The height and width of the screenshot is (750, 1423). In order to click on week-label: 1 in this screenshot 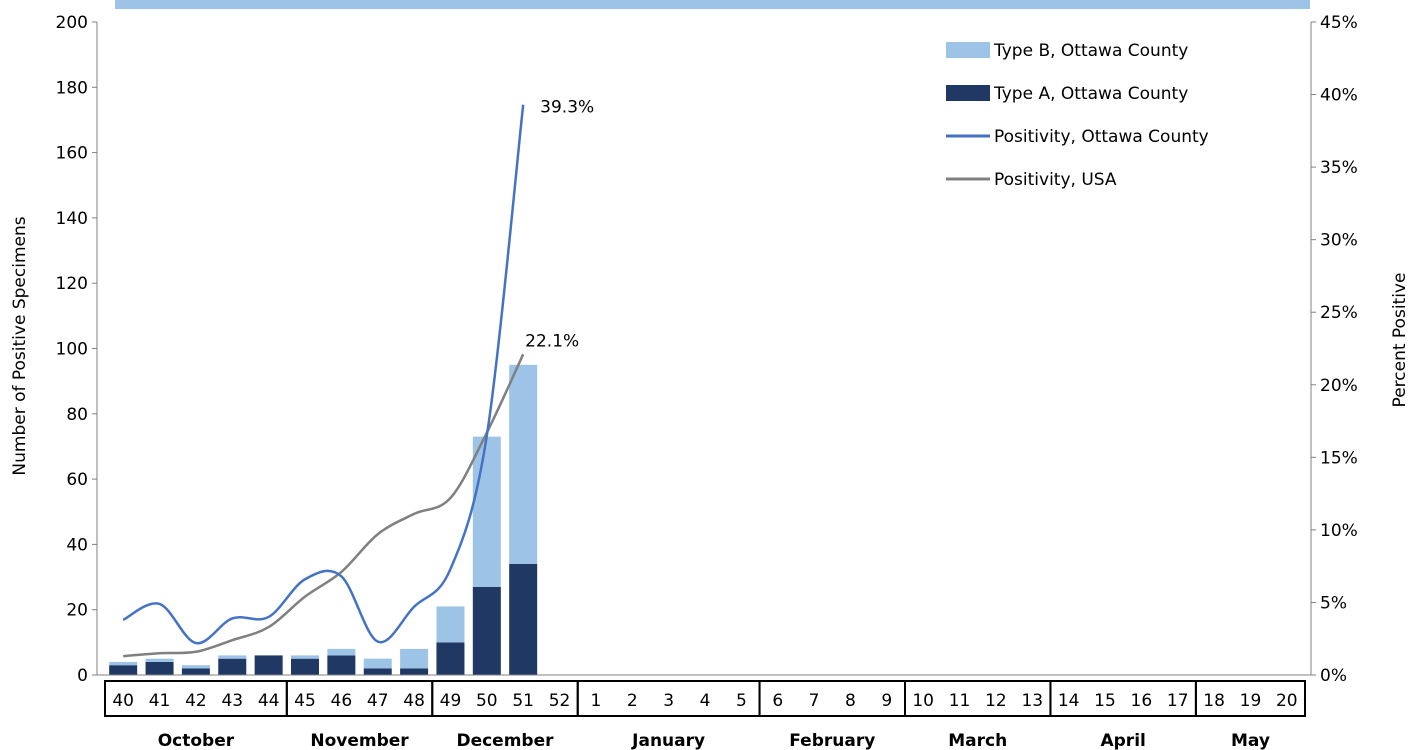, I will do `click(595, 701)`.